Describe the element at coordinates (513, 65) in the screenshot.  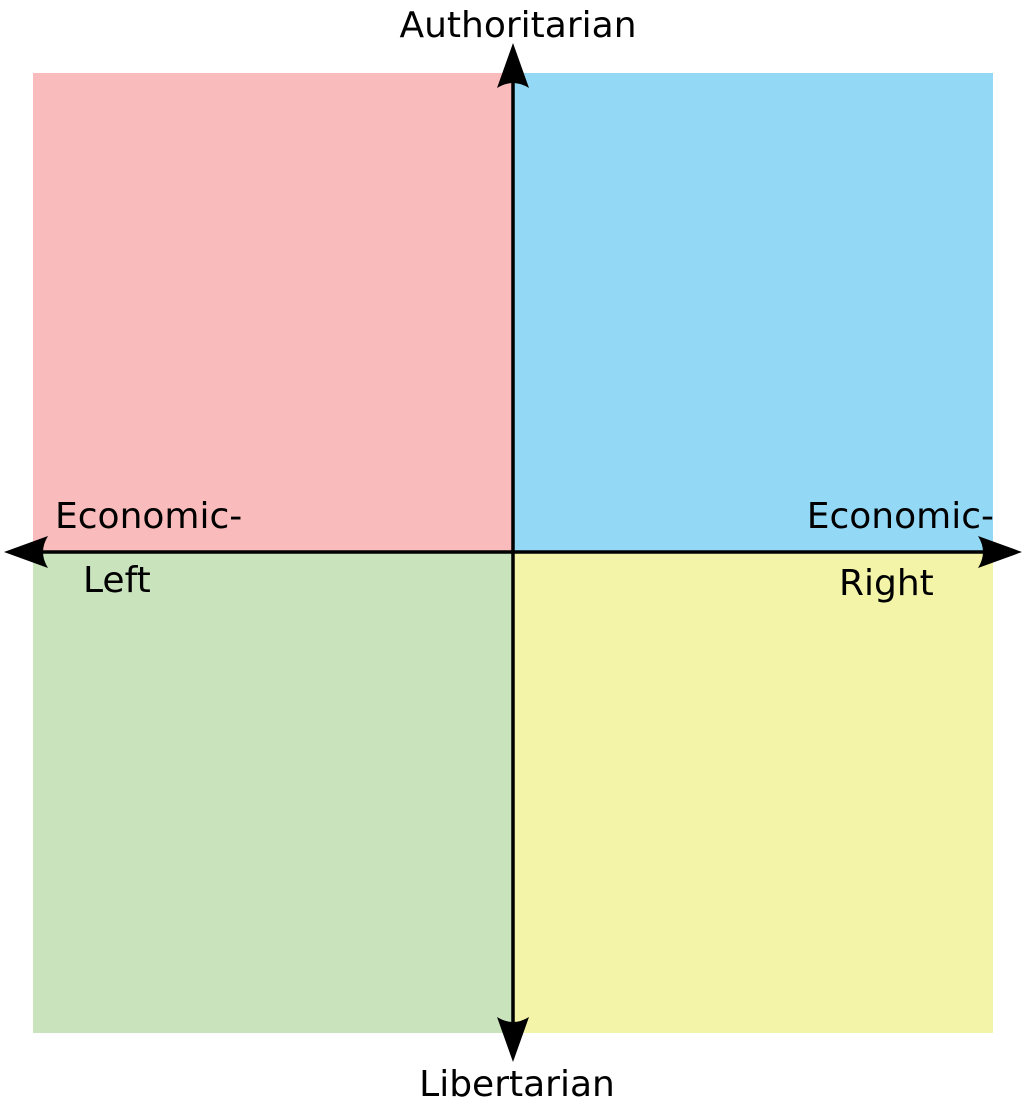
I see `arrow-up-icon` at that location.